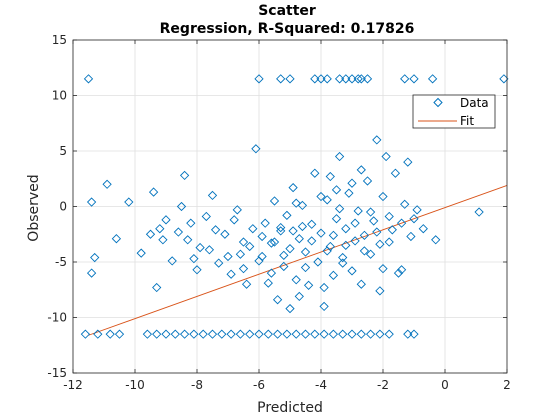  What do you see at coordinates (467, 121) in the screenshot?
I see `legend-fit-label: Fit` at bounding box center [467, 121].